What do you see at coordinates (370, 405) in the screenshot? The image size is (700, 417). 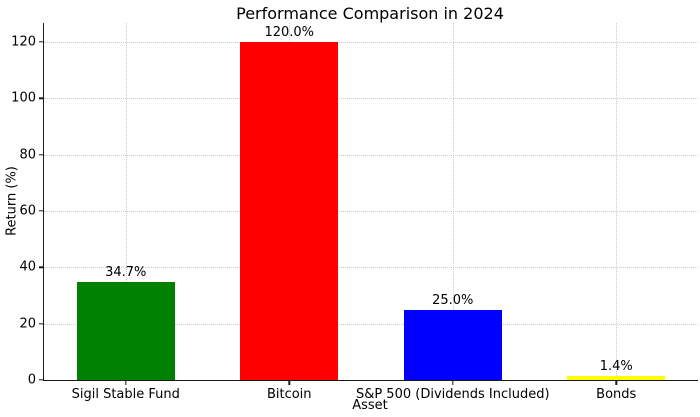 I see `x-axis-label: Asset` at bounding box center [370, 405].